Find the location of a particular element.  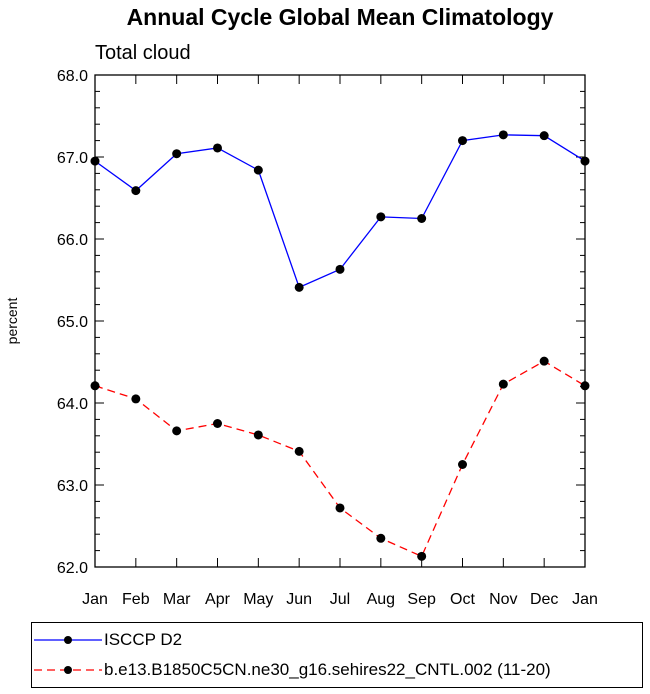

x-tick-label: Jul is located at coordinates (340, 599).